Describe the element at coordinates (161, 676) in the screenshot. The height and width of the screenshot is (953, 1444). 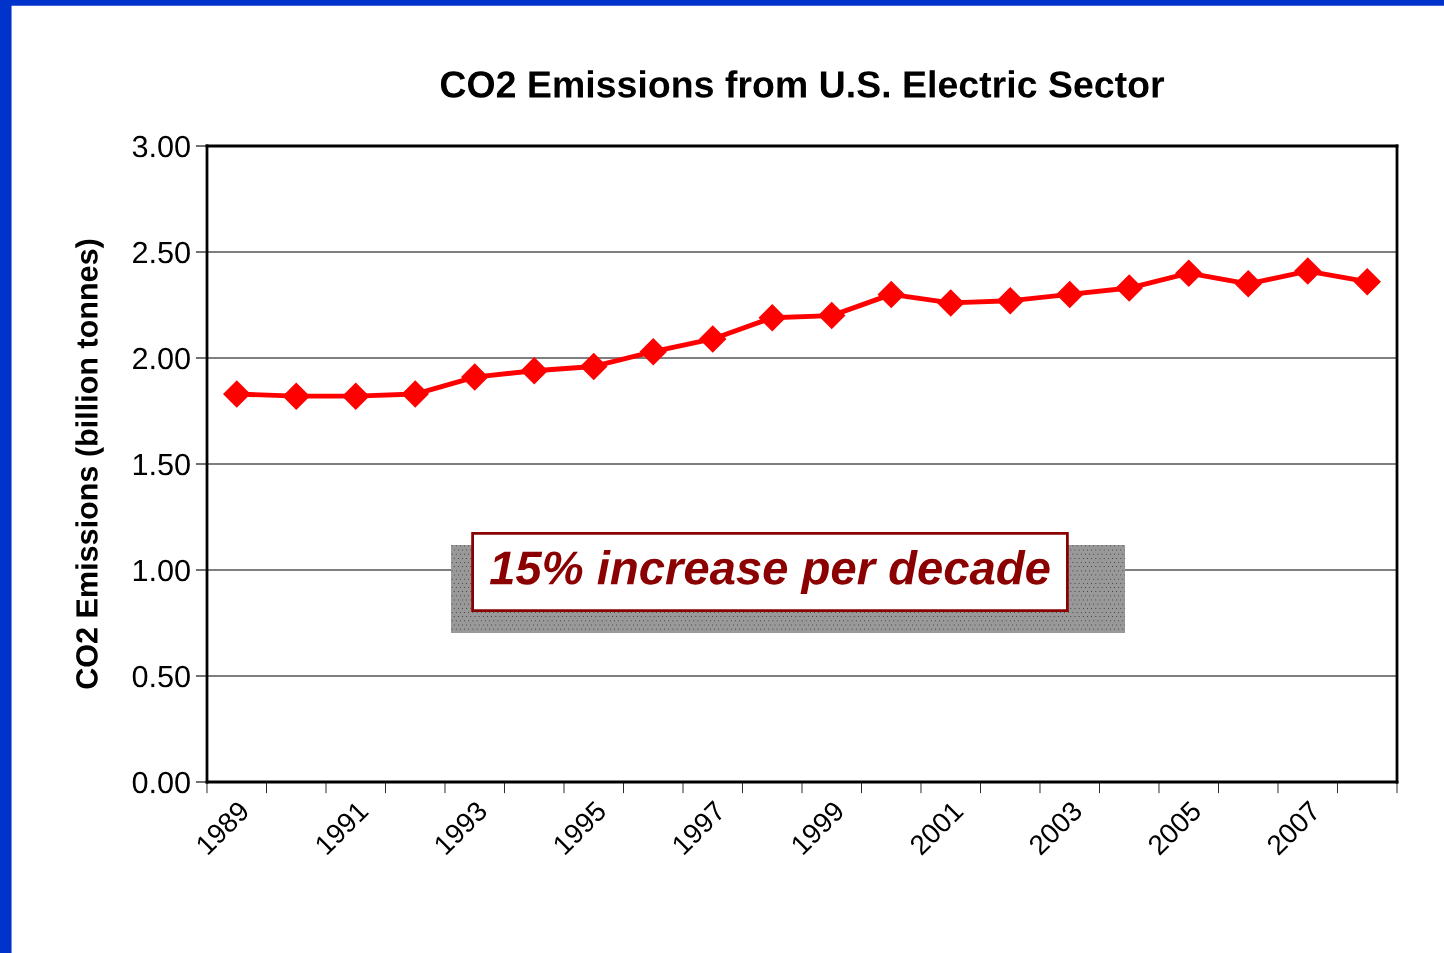
I see `y-tick-label: 0.50` at that location.